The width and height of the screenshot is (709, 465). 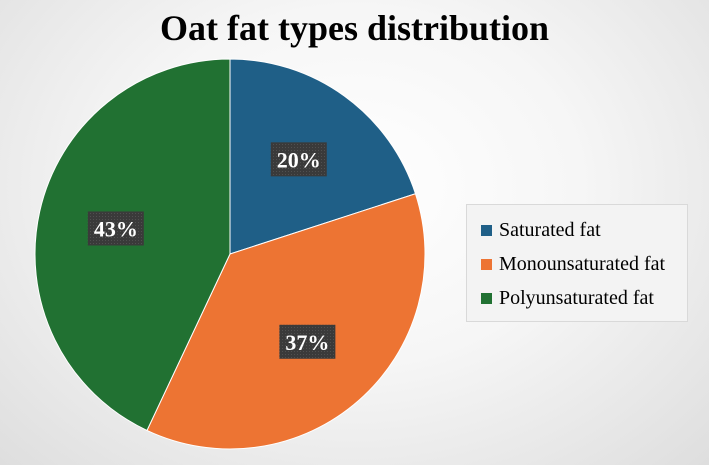 I want to click on data-label-monounsaturated: 37%, so click(x=307, y=341).